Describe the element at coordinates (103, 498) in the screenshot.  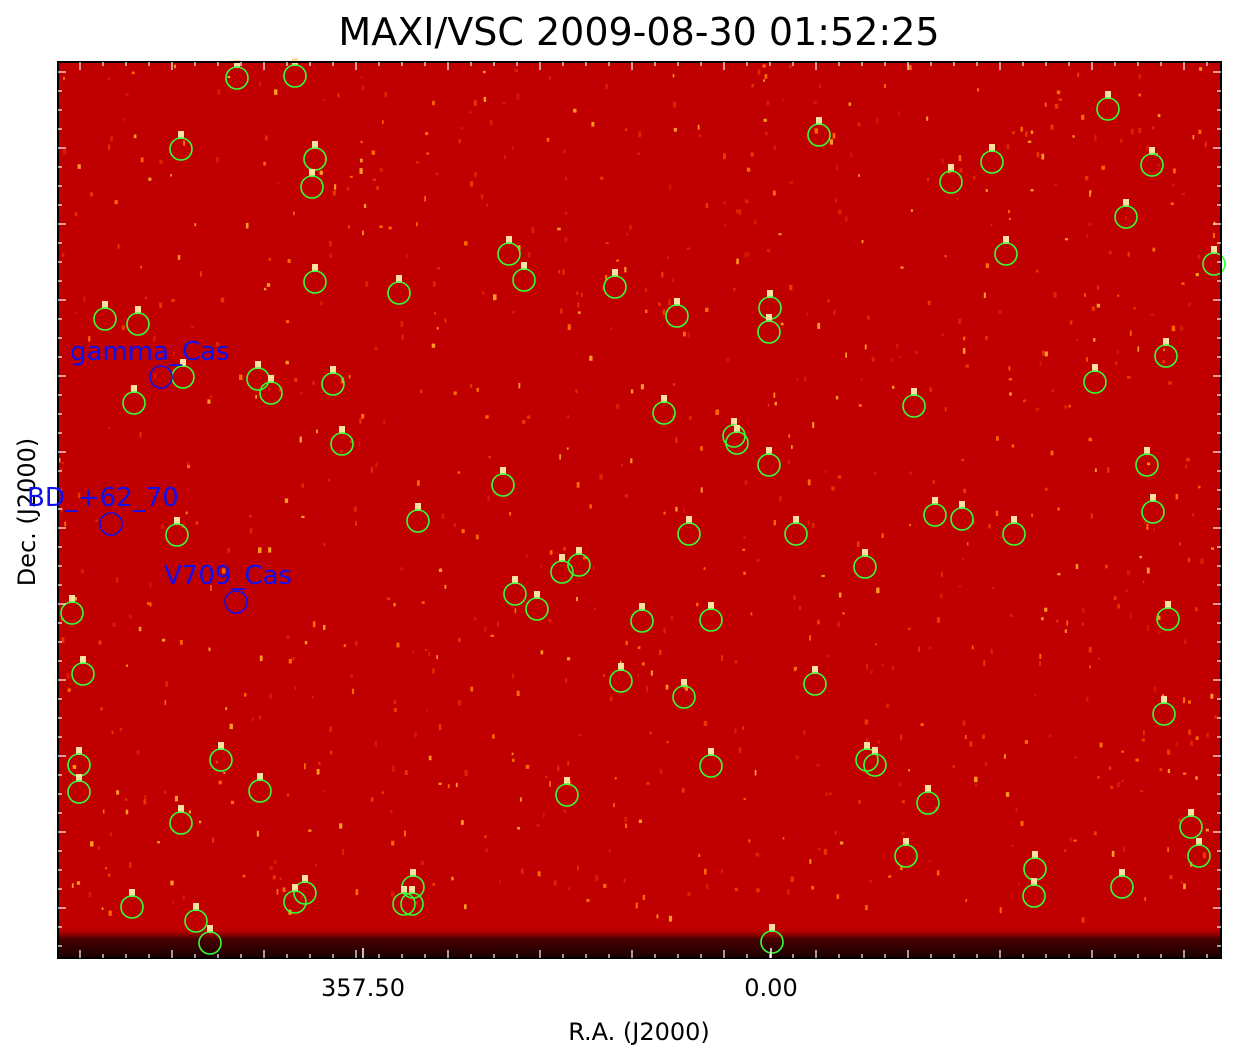
I see `catalog-label-bd-62-70: BD_+62_70` at that location.